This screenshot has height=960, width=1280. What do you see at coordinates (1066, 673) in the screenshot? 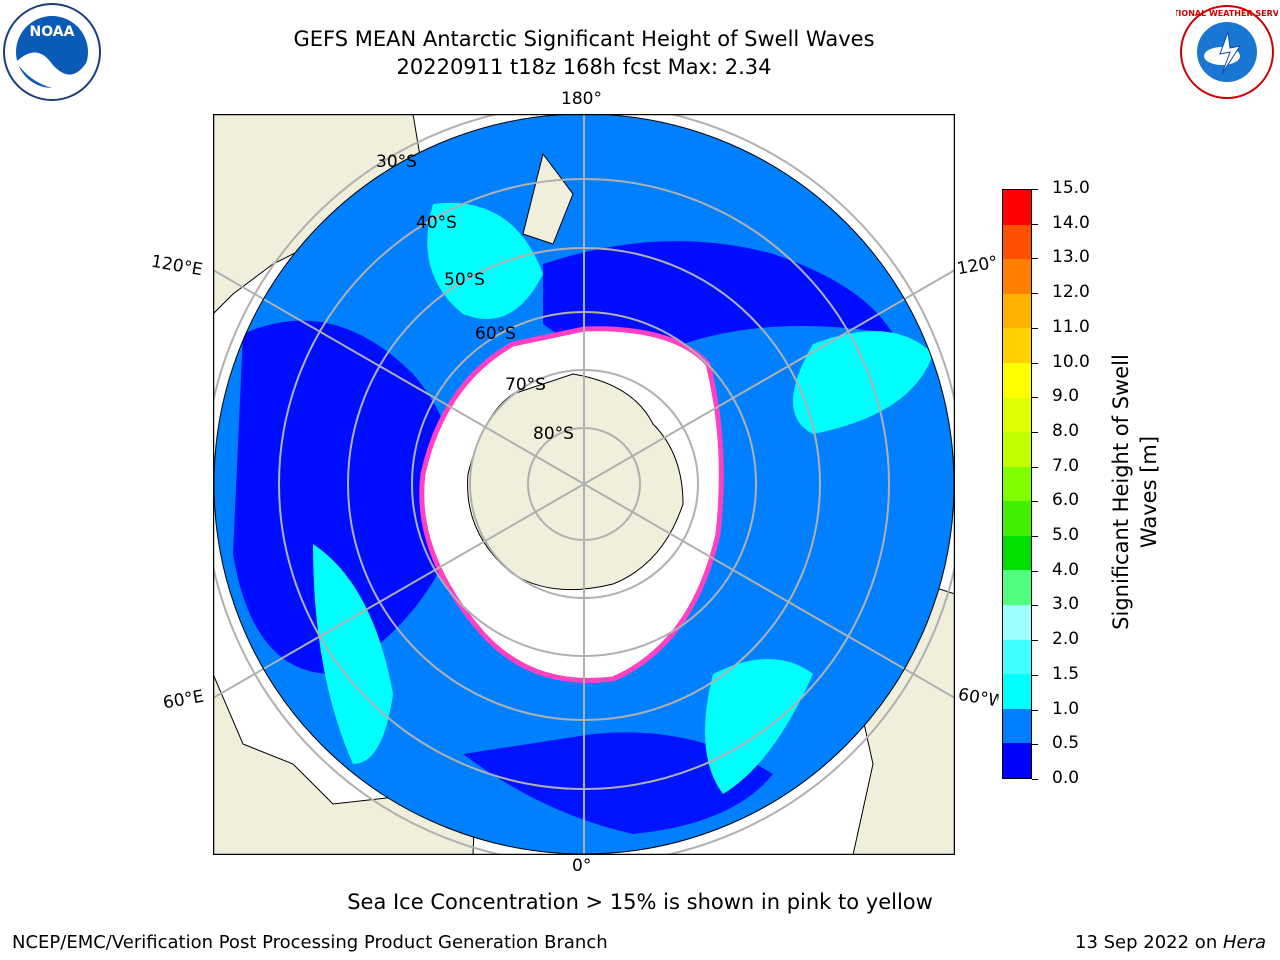
I see `colorbar-tick-label: 1.5` at bounding box center [1066, 673].